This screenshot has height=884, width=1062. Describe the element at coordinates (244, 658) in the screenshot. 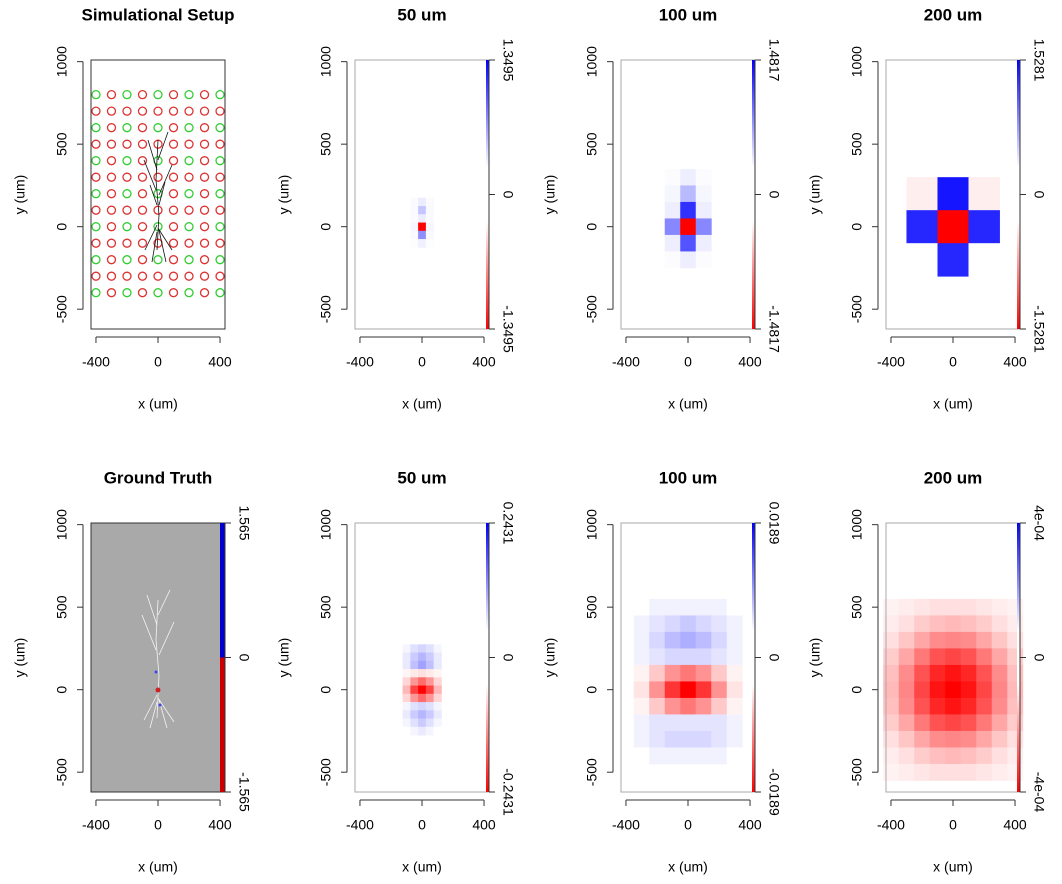

I see `colorbar-tick-label: 0` at that location.